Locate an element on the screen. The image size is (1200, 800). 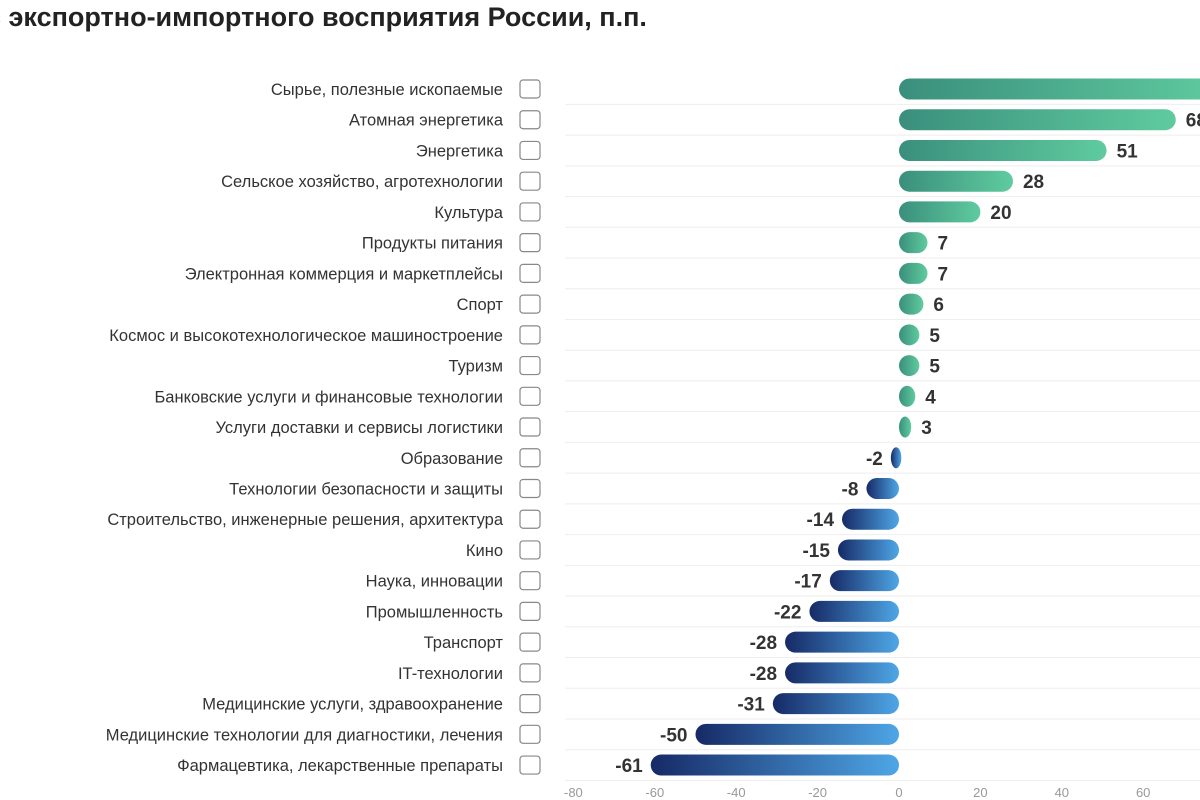
value-label: 6 is located at coordinates (938, 305).